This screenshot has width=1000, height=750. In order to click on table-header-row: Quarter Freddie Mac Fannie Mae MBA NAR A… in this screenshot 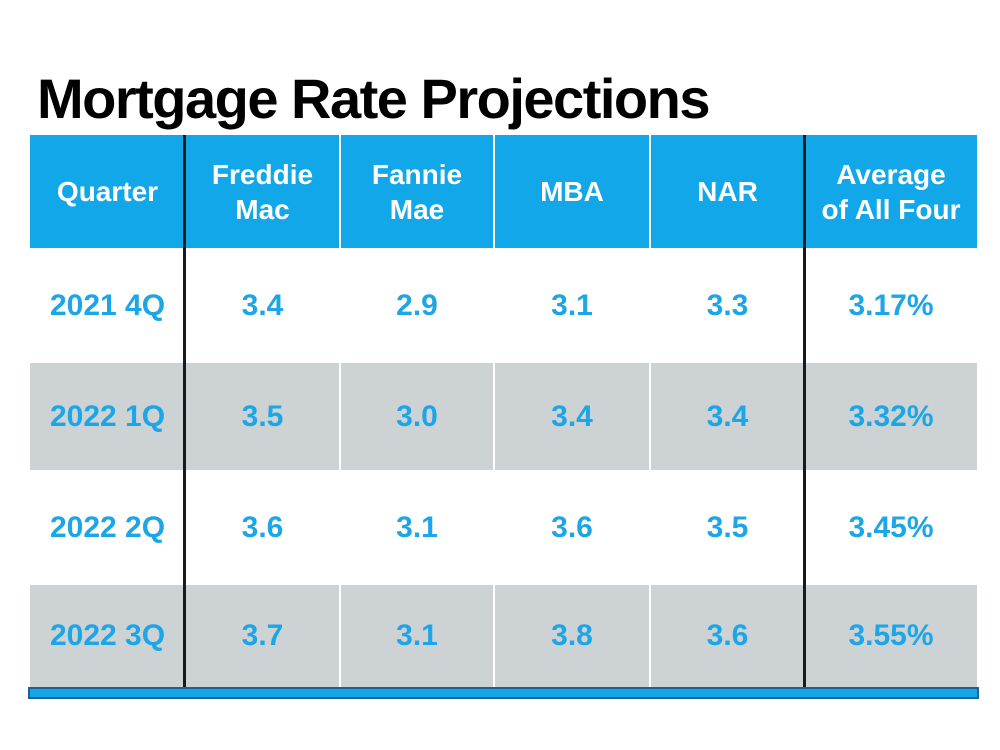, I will do `click(503, 191)`.